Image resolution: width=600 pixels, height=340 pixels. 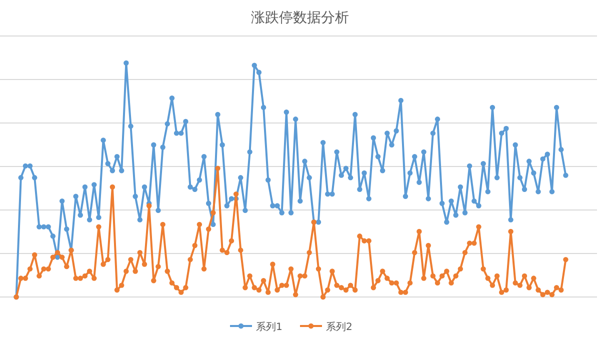 What do you see at coordinates (339, 327) in the screenshot?
I see `legend-label: 系列2` at bounding box center [339, 327].